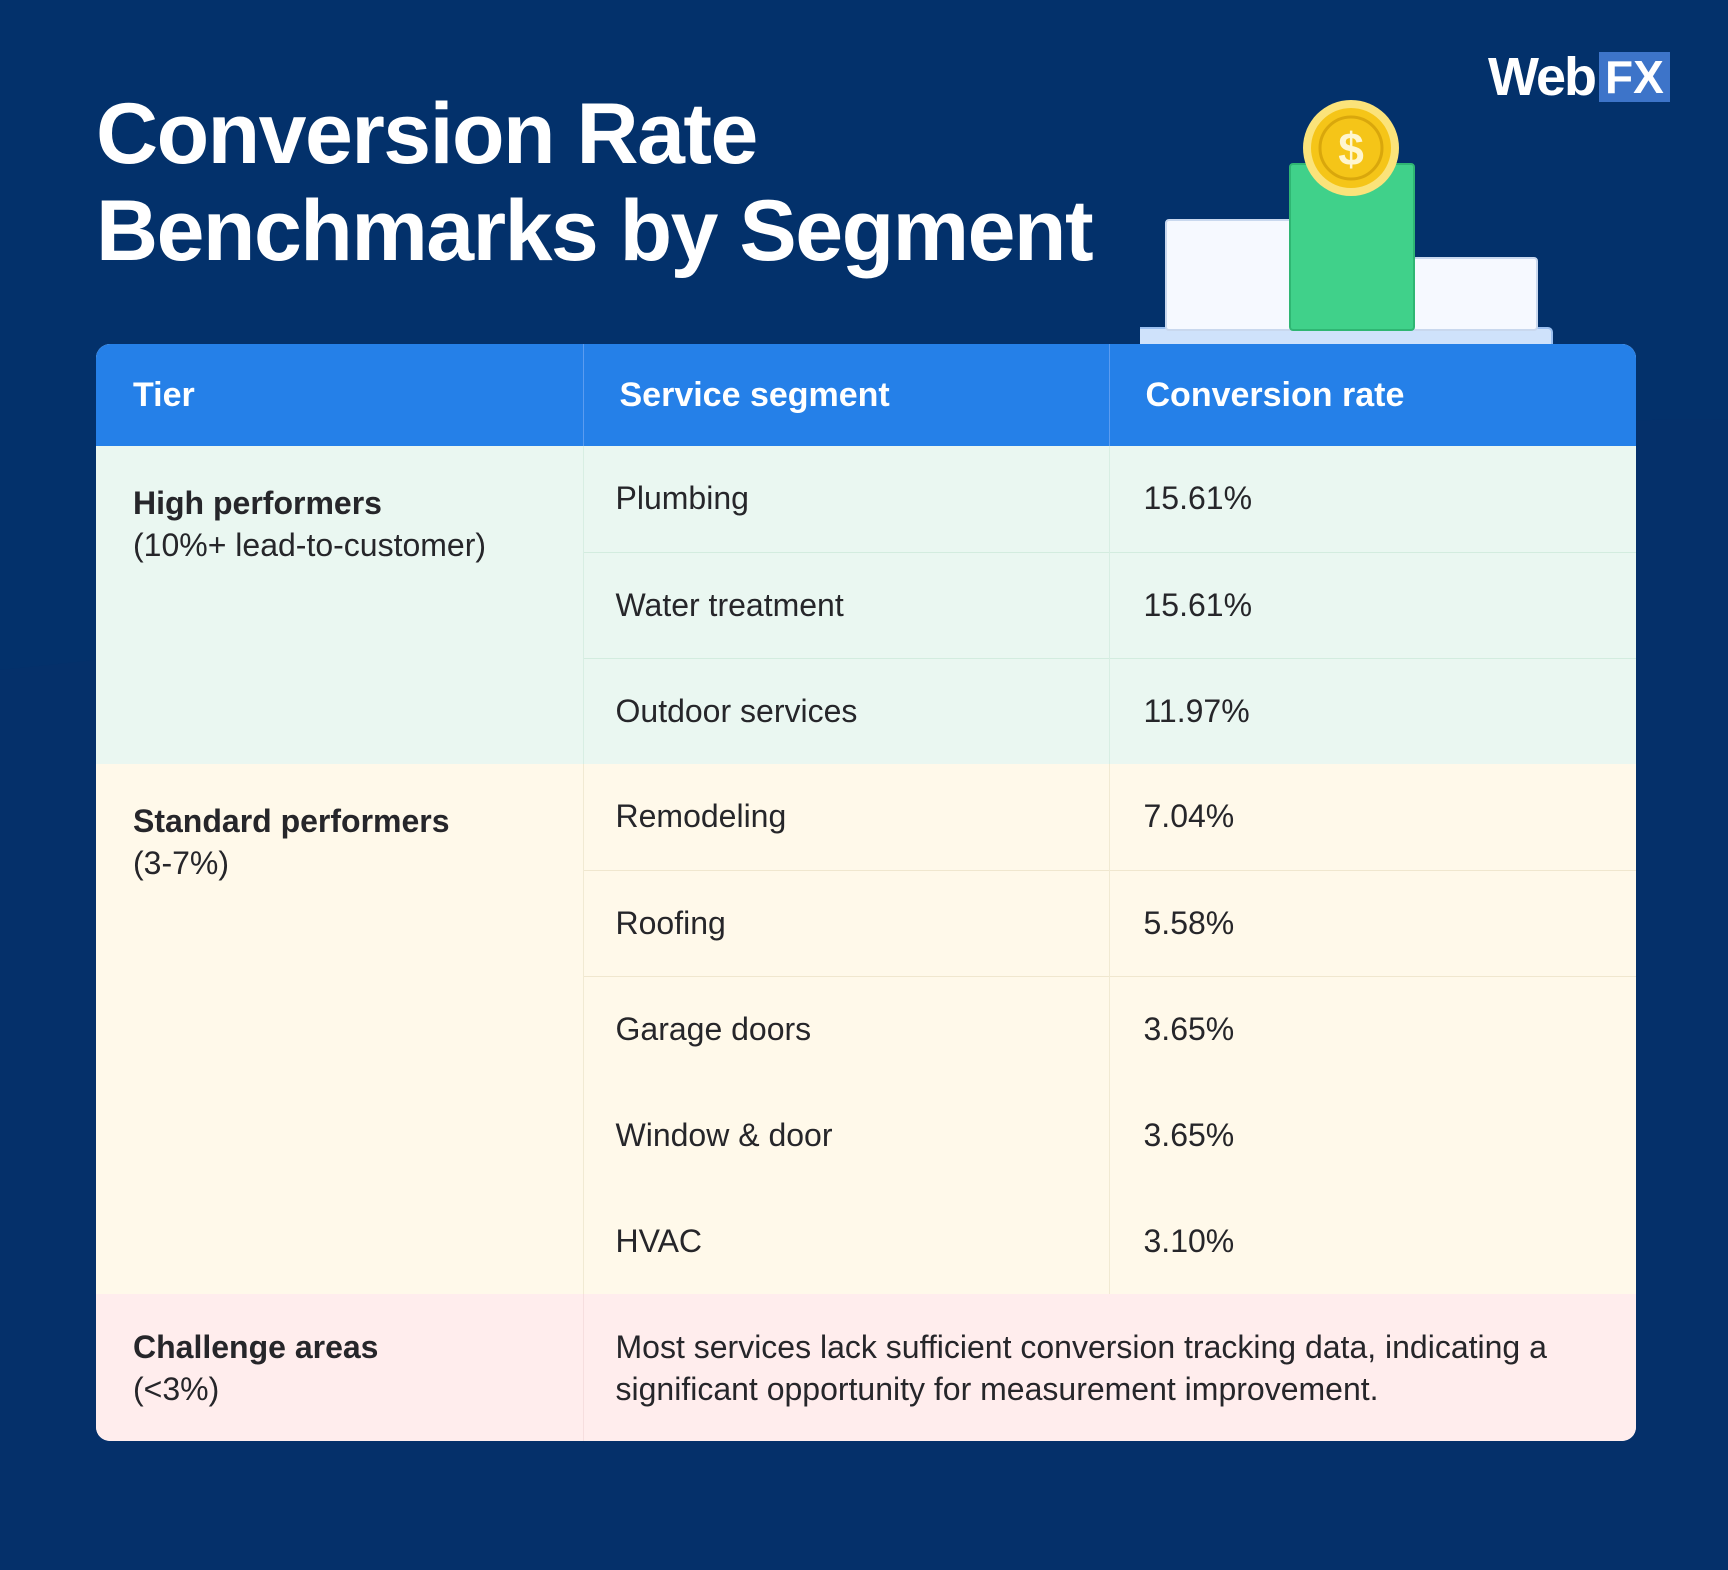  Describe the element at coordinates (845, 1135) in the screenshot. I see `segment-cell: Window & door` at that location.